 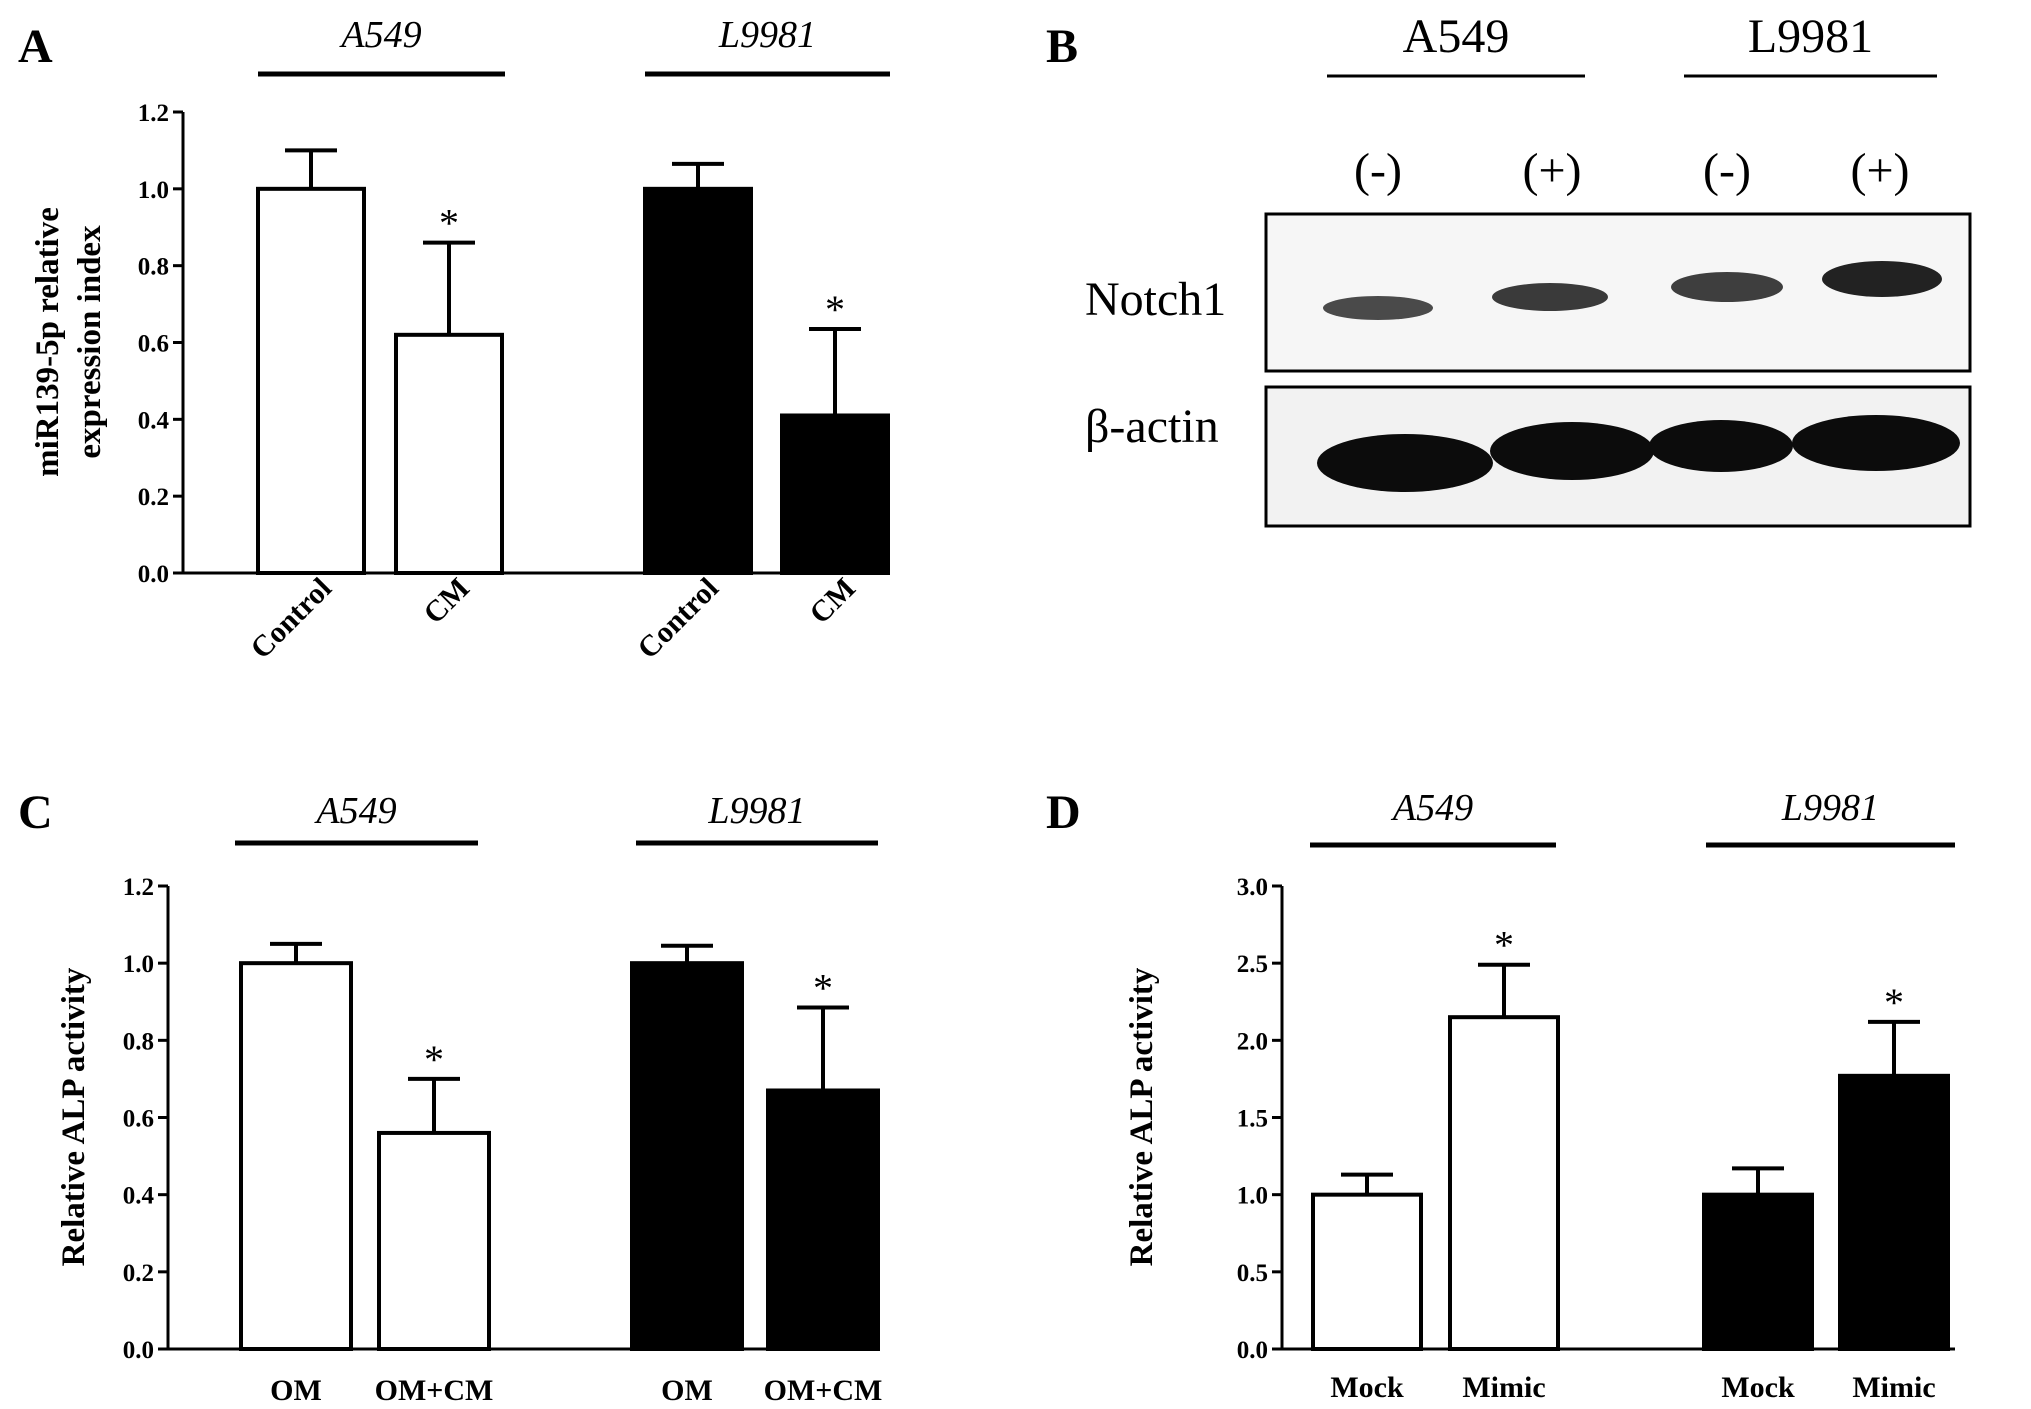 I want to click on blot-group-label: A549, so click(x=1456, y=36).